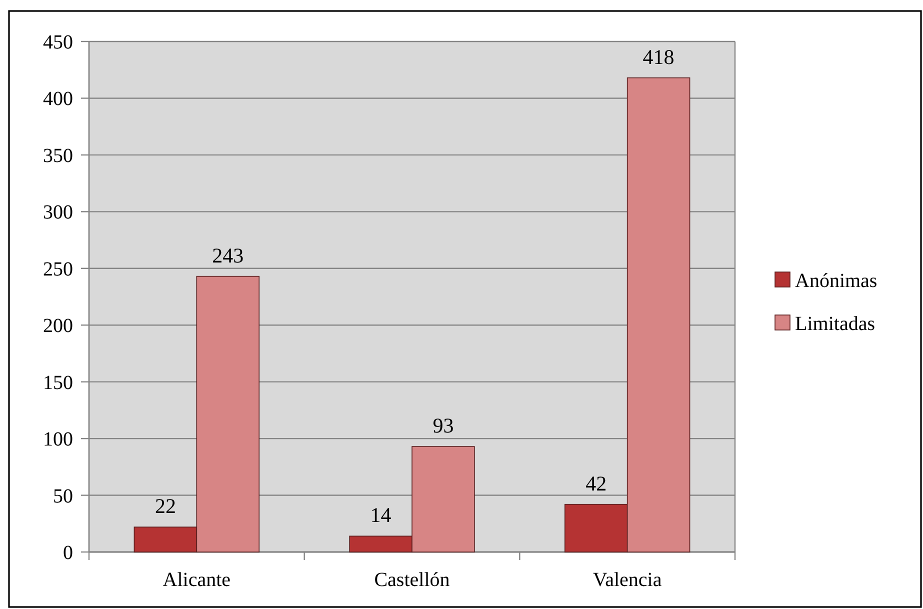  What do you see at coordinates (58, 383) in the screenshot?
I see `y-tick-label: 150` at bounding box center [58, 383].